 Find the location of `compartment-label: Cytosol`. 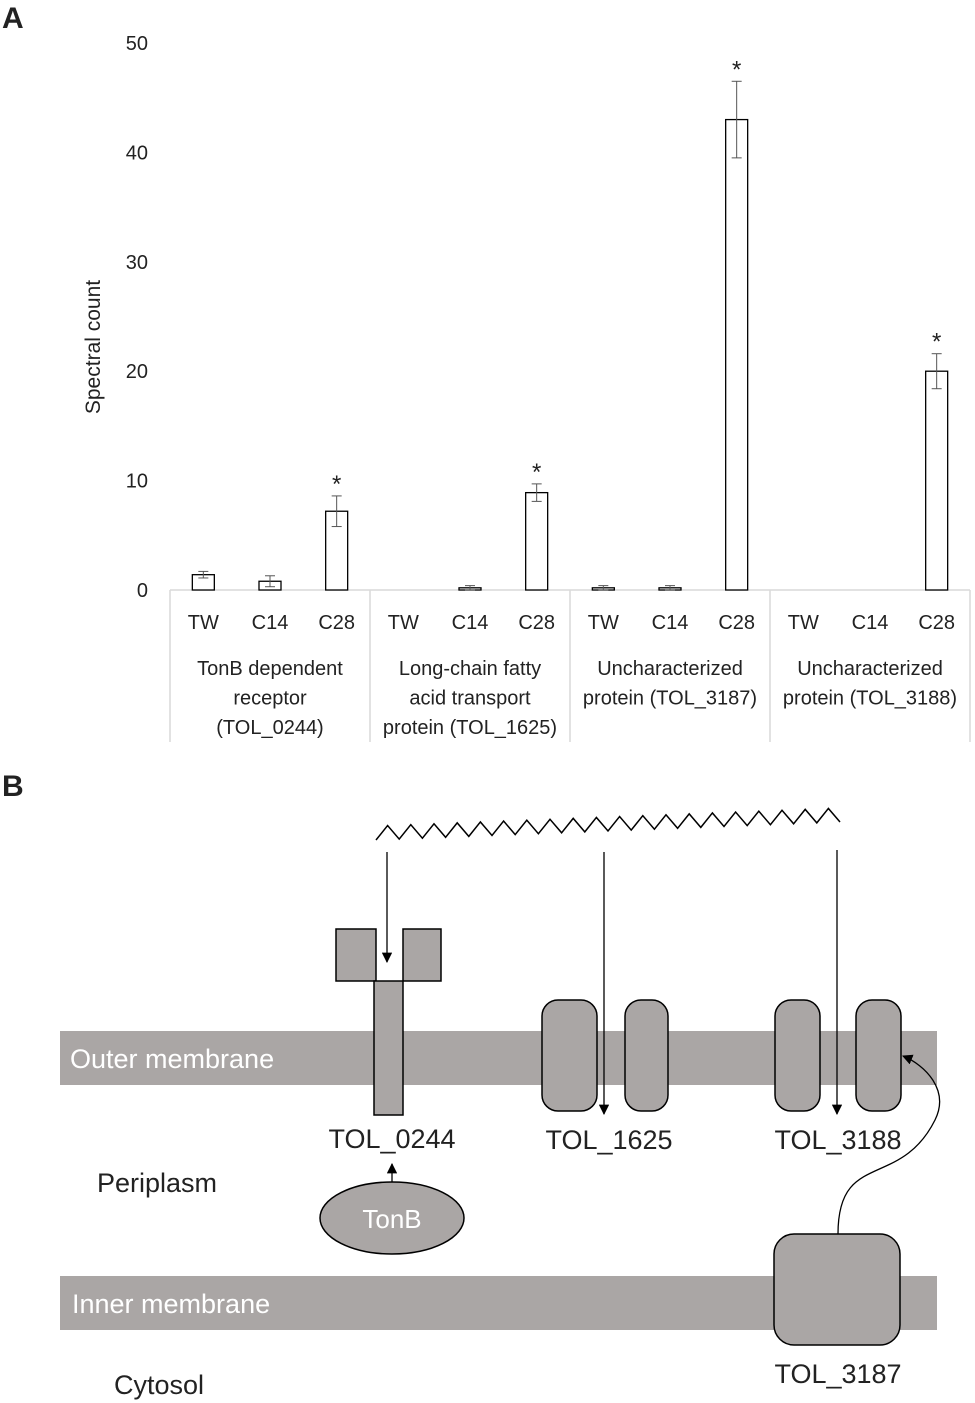

compartment-label: Cytosol is located at coordinates (159, 1385).